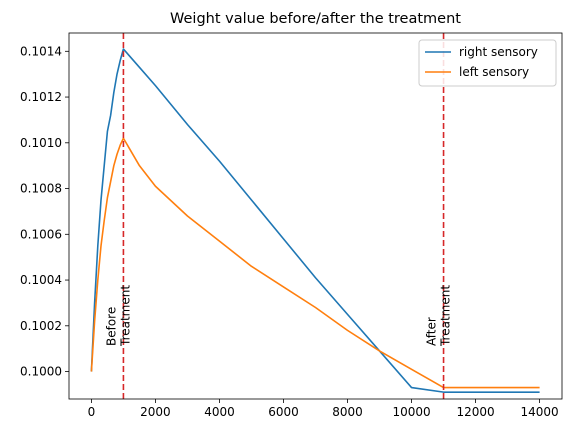 The height and width of the screenshot is (435, 574). I want to click on y-tick-label-1: 0.1002, so click(41, 326).